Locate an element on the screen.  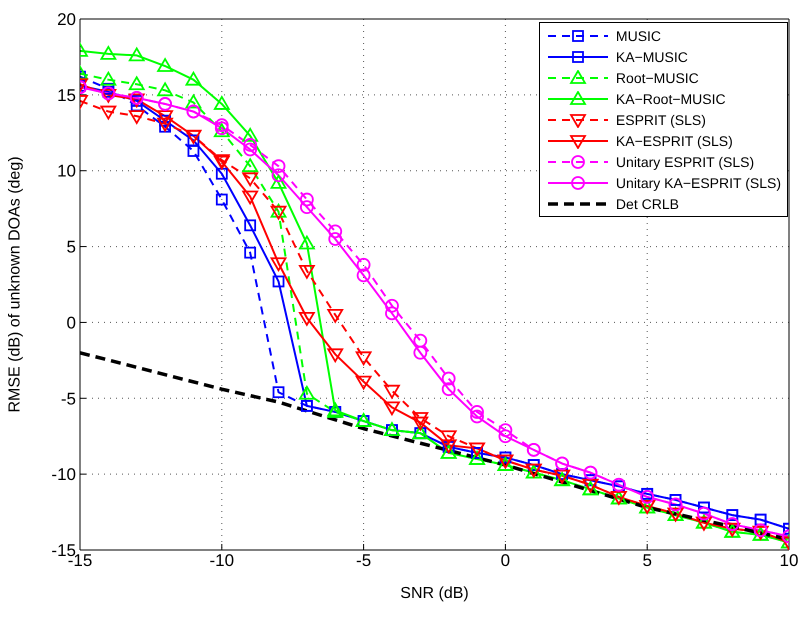
legend-label: ESPRIT (SLS) is located at coordinates (661, 120).